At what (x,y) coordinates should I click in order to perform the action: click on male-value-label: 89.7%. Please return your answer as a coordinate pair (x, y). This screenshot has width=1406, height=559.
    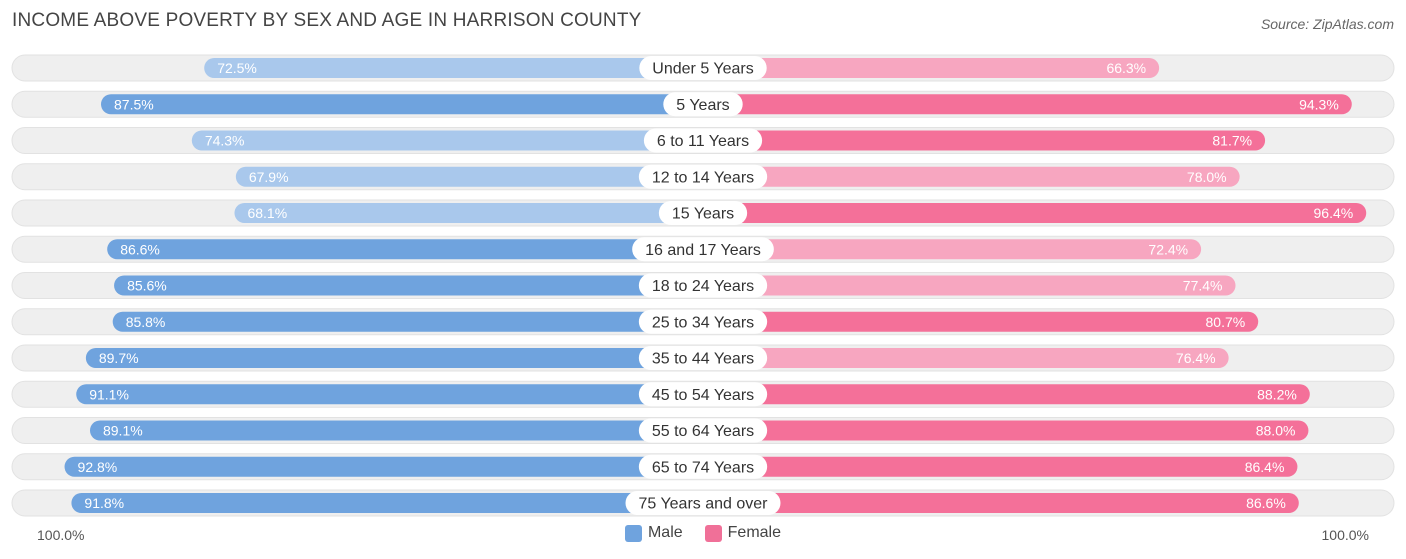
    Looking at the image, I should click on (119, 358).